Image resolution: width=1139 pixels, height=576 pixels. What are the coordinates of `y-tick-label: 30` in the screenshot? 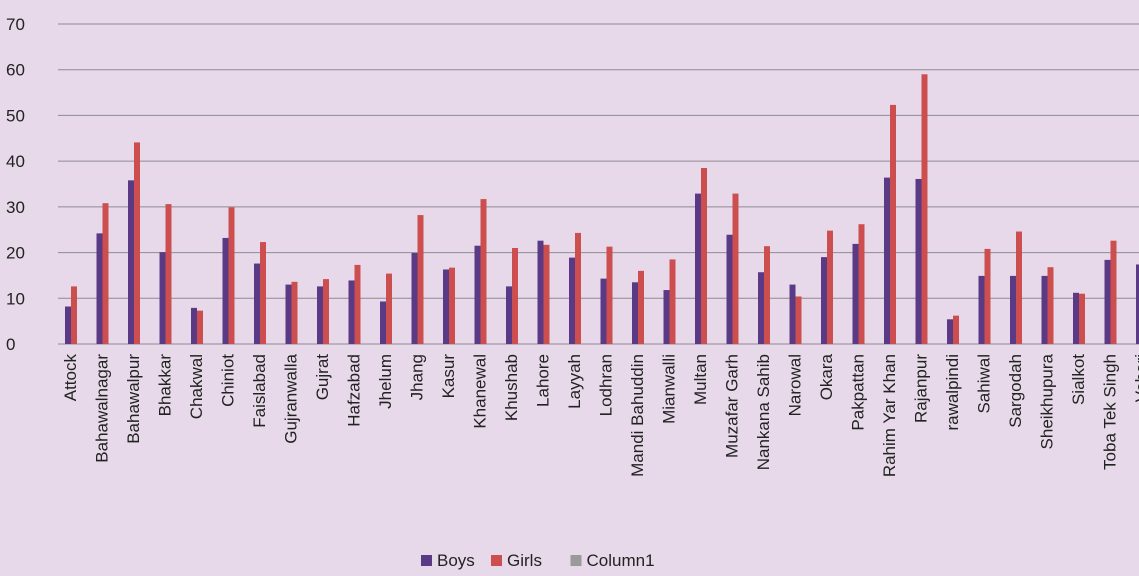 It's located at (15, 207).